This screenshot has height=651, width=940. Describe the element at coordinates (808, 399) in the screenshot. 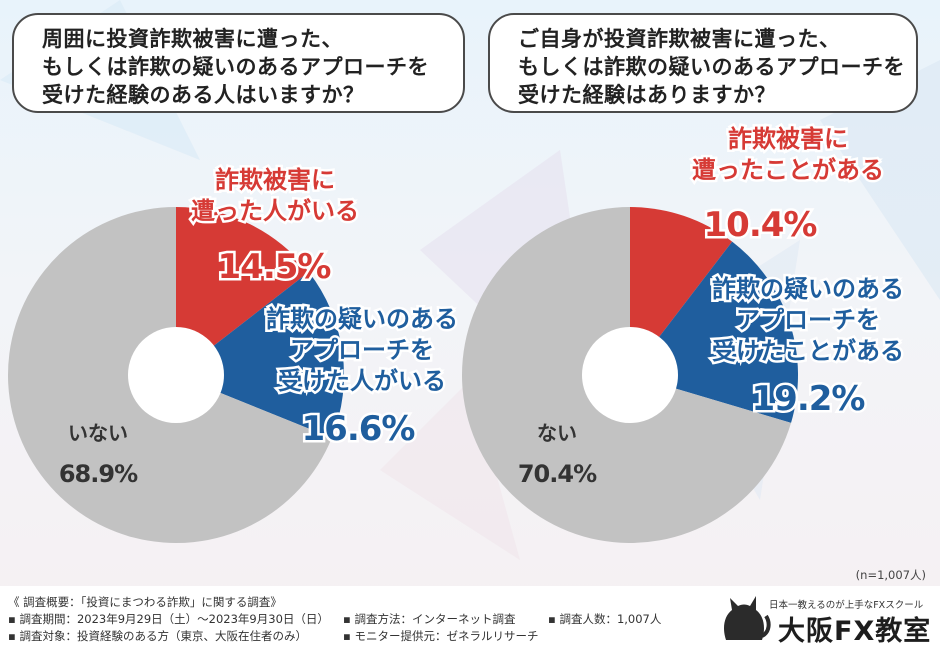

I see `slice-value: 19.2%` at that location.